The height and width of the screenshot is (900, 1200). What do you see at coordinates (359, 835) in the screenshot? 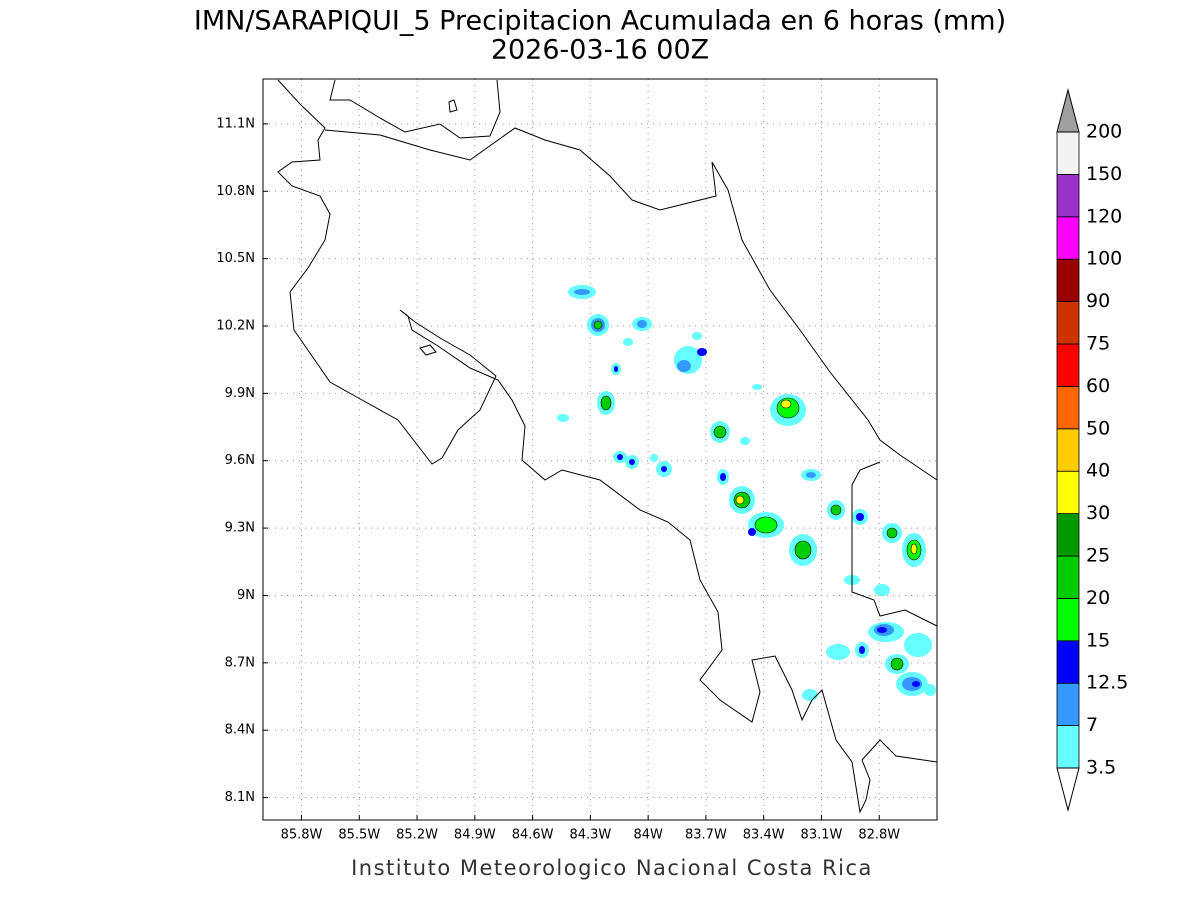
I see `x-tick-label: 85.5W` at bounding box center [359, 835].